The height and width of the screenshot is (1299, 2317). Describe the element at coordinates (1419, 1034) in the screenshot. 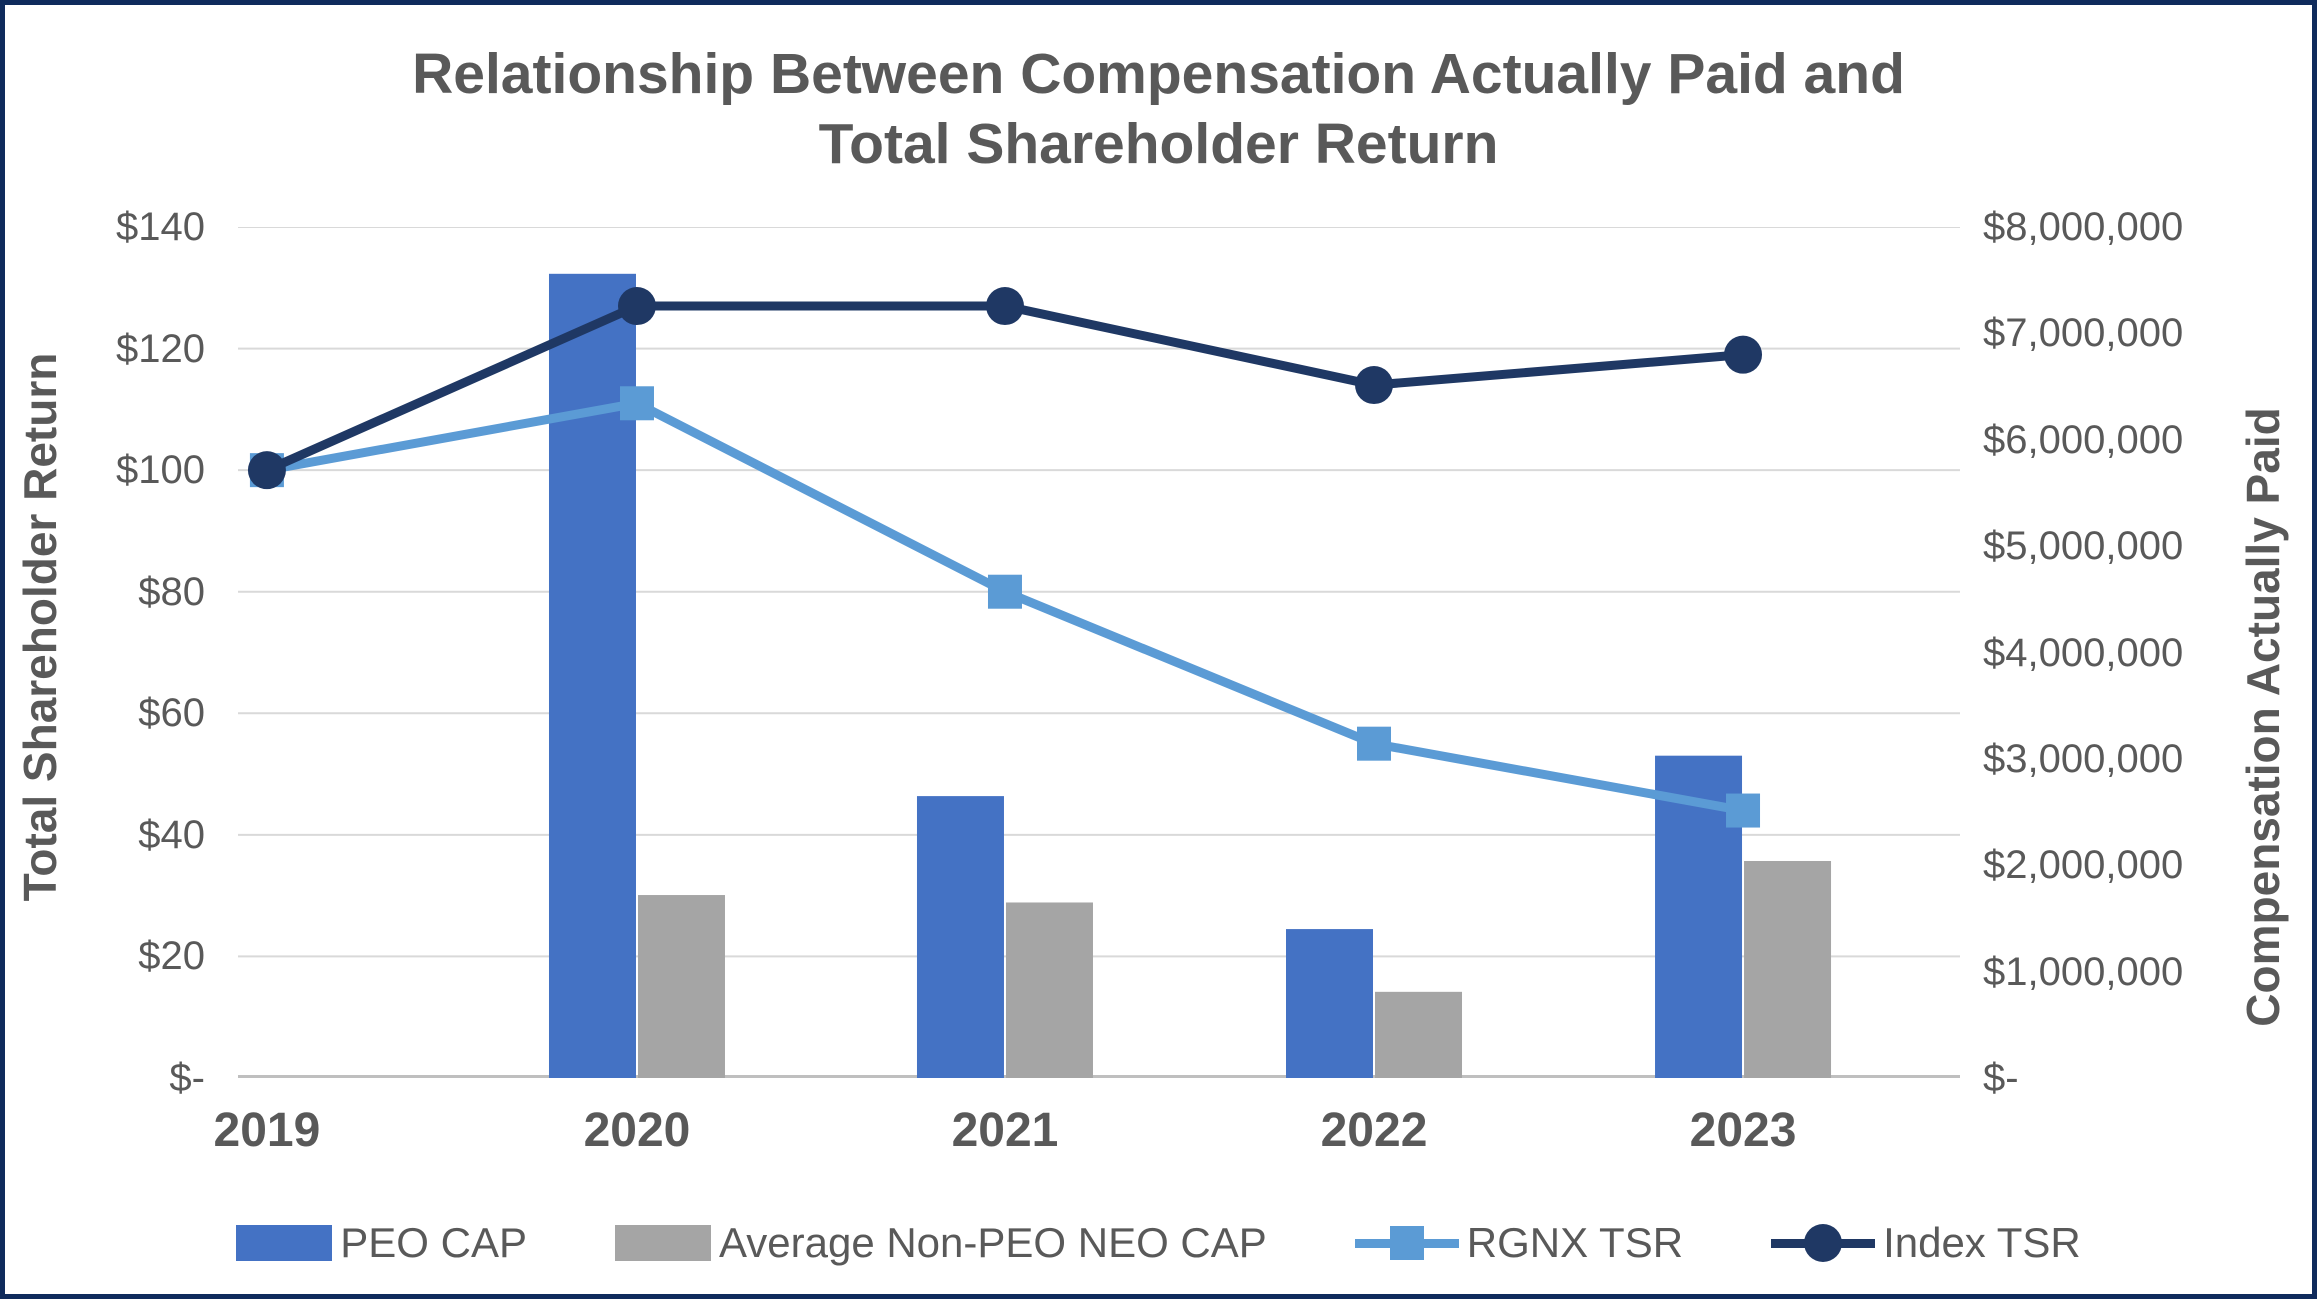

I see `bar-average-non-peo-neo-cap-2022` at that location.